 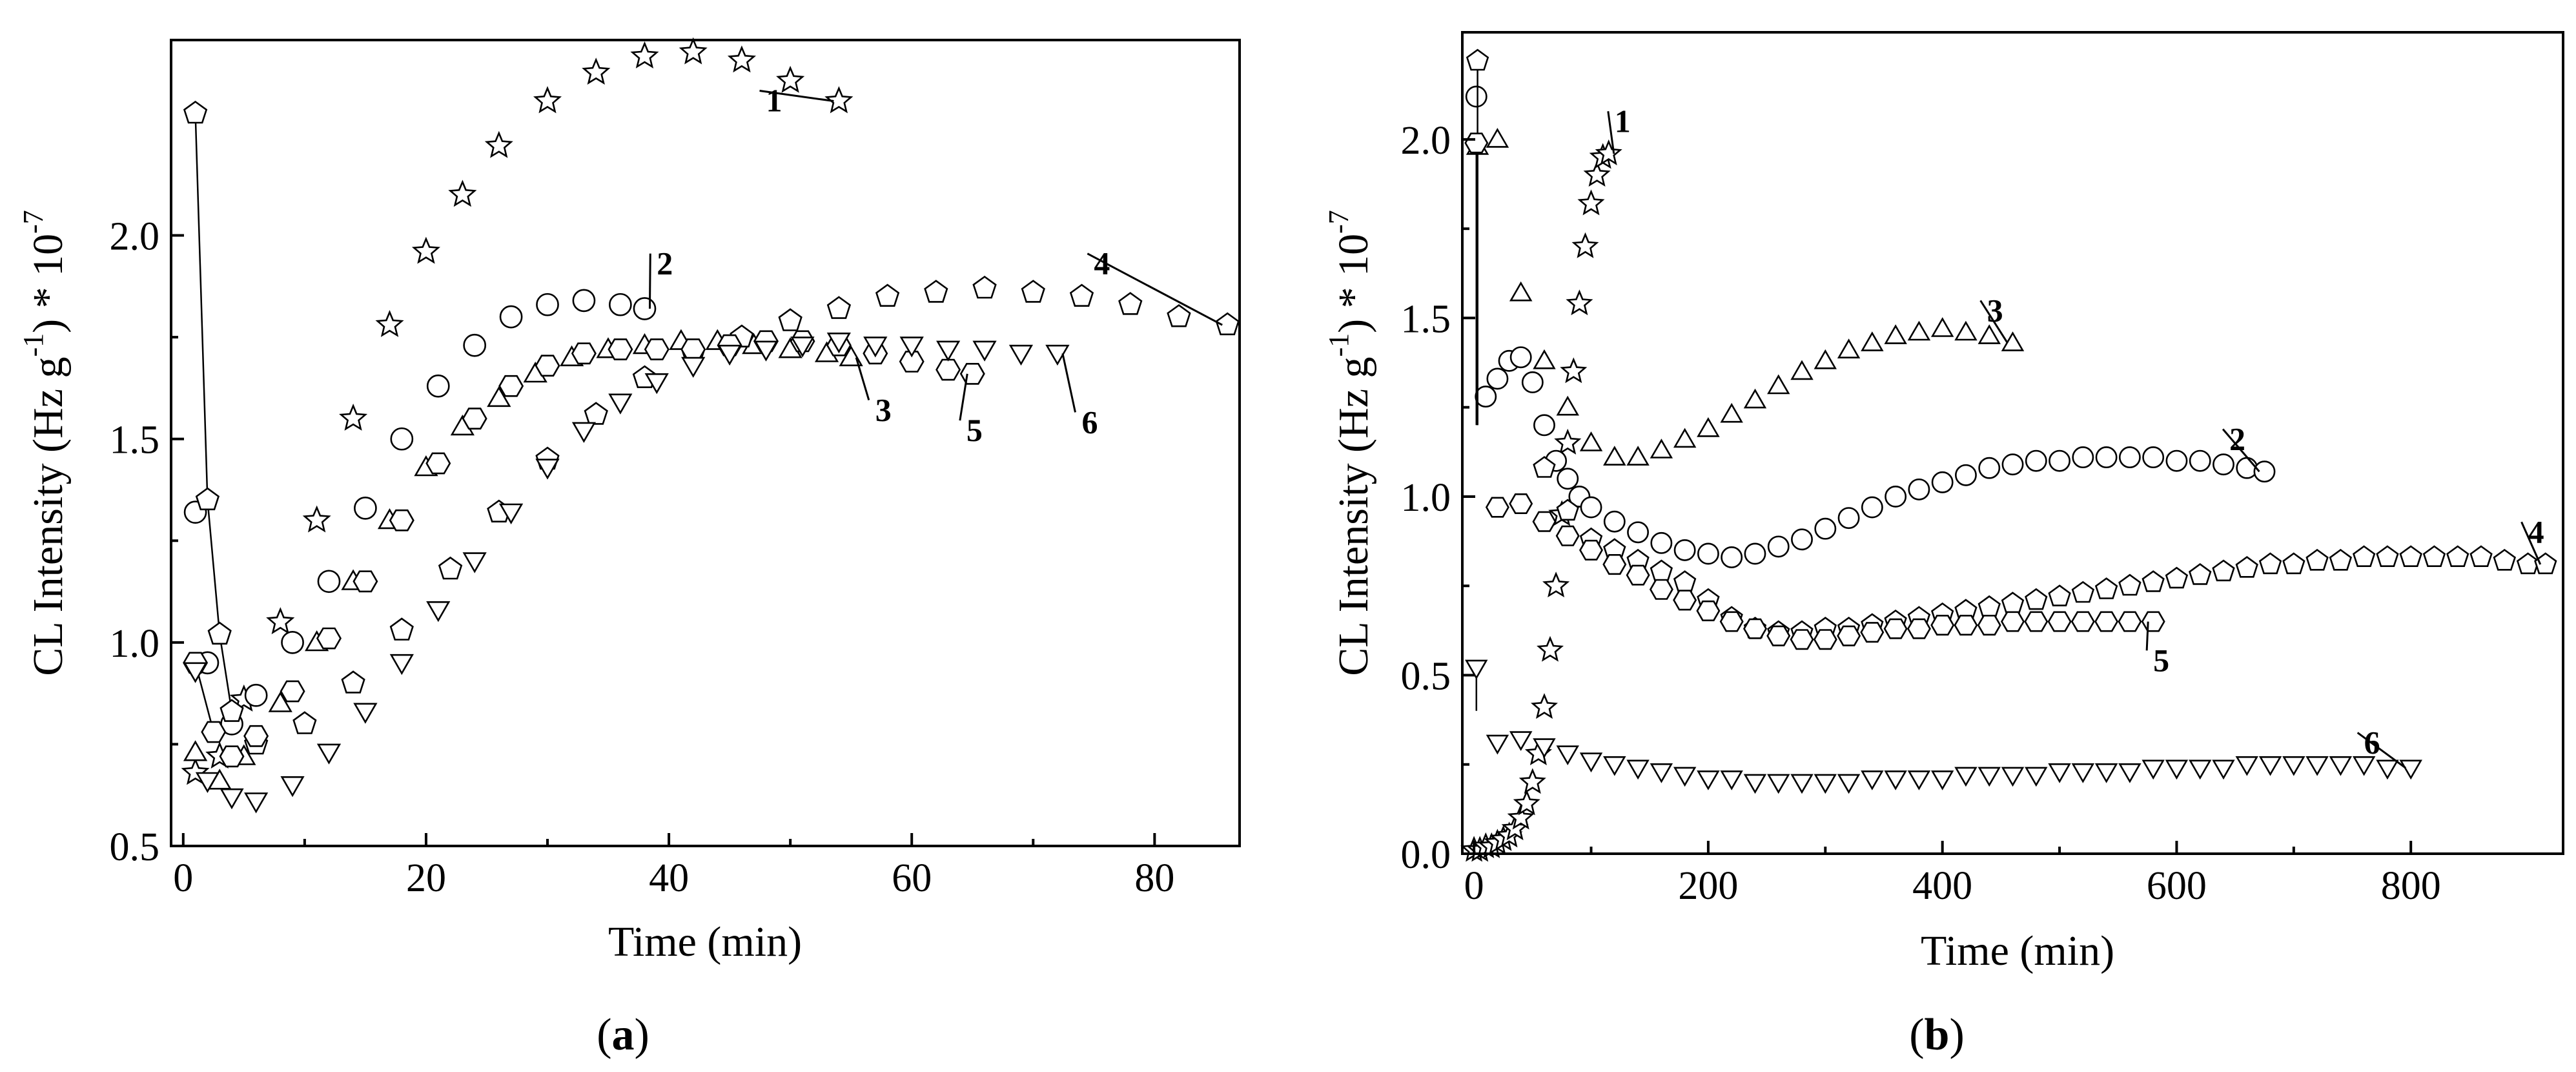 What do you see at coordinates (883, 410) in the screenshot?
I see `chart-a-series-3-label: 3` at bounding box center [883, 410].